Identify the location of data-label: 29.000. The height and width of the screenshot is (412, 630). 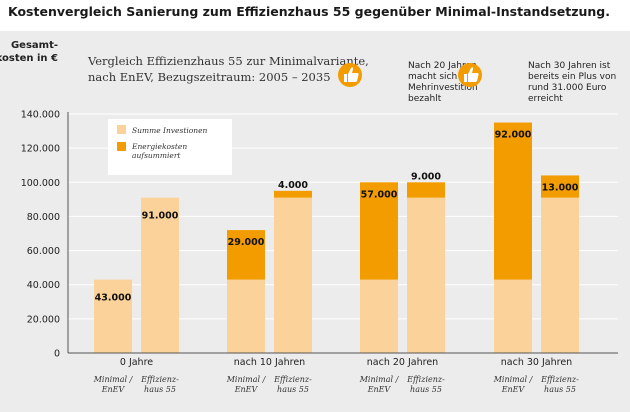
(246, 242).